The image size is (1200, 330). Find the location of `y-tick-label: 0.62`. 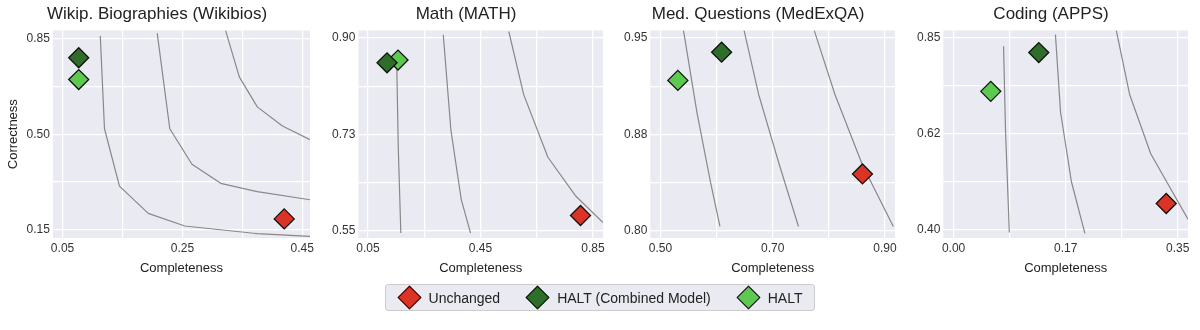

y-tick-label: 0.62 is located at coordinates (928, 133).